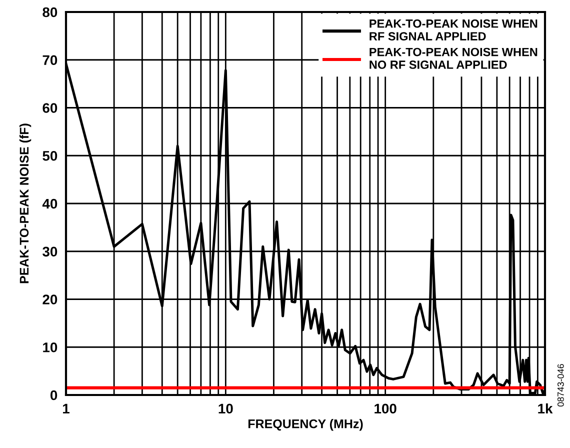 The image size is (570, 448). What do you see at coordinates (50, 60) in the screenshot?
I see `y-tick-label: 70` at bounding box center [50, 60].